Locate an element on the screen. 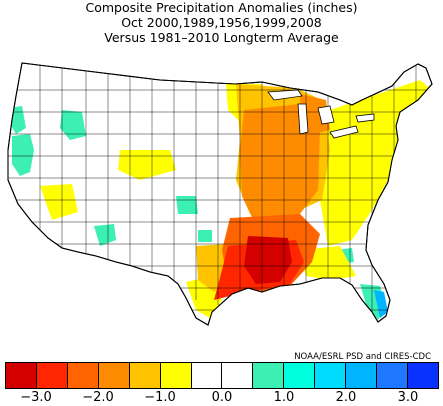 The height and width of the screenshot is (406, 443). legend-tick-label: −2.0 is located at coordinates (98, 397).